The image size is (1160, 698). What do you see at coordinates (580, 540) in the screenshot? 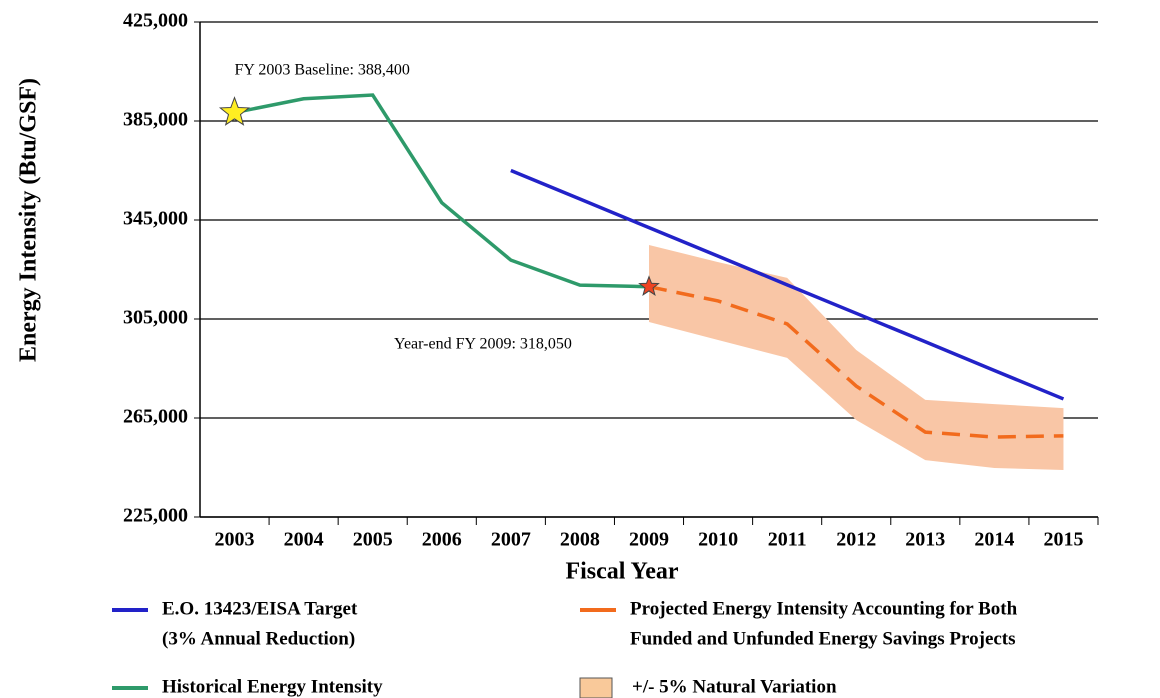
I see `x-tick-label: 2008` at bounding box center [580, 540].